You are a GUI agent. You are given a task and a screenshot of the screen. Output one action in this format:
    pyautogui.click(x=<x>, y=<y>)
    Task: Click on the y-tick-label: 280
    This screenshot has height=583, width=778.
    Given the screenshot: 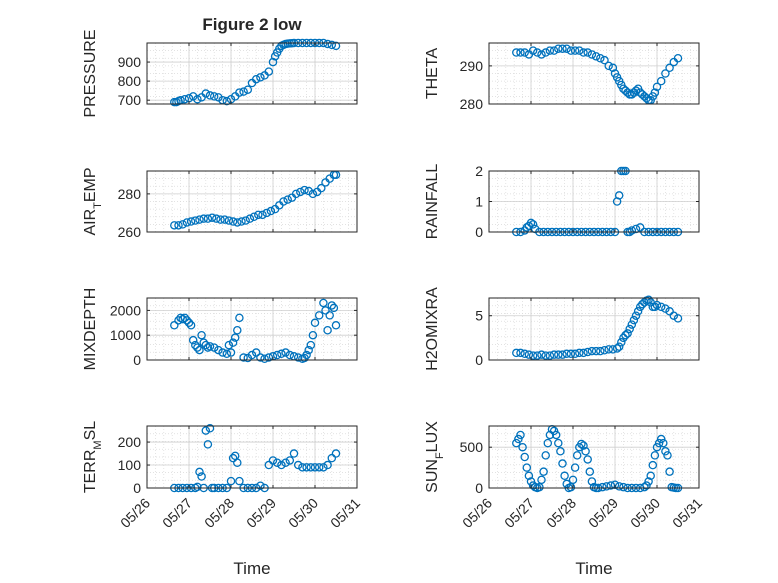 What is the action you would take?
    pyautogui.click(x=130, y=194)
    